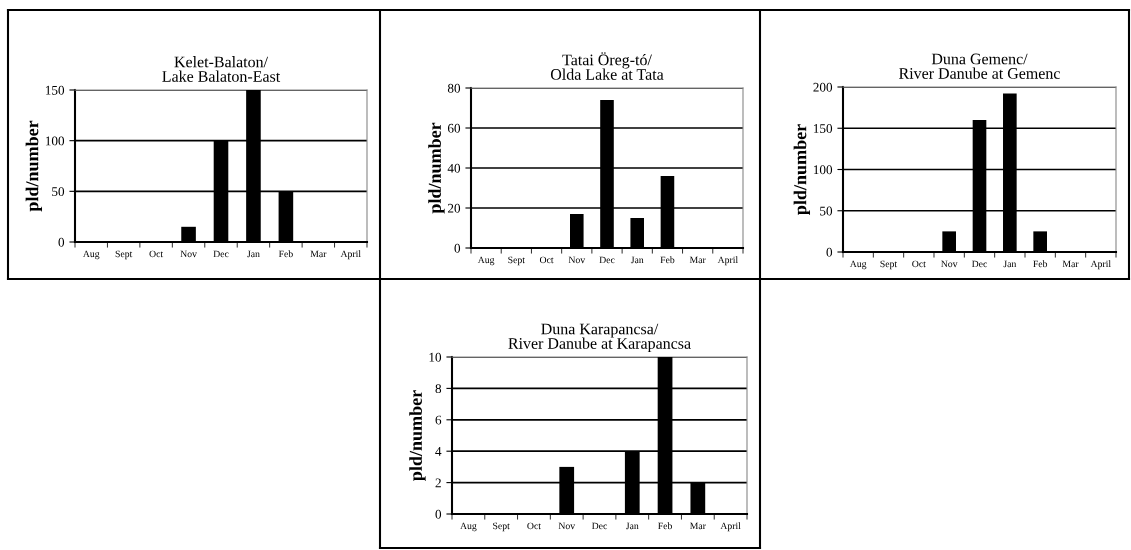 The width and height of the screenshot is (1131, 550). I want to click on y-tick-label: 4, so click(438, 451).